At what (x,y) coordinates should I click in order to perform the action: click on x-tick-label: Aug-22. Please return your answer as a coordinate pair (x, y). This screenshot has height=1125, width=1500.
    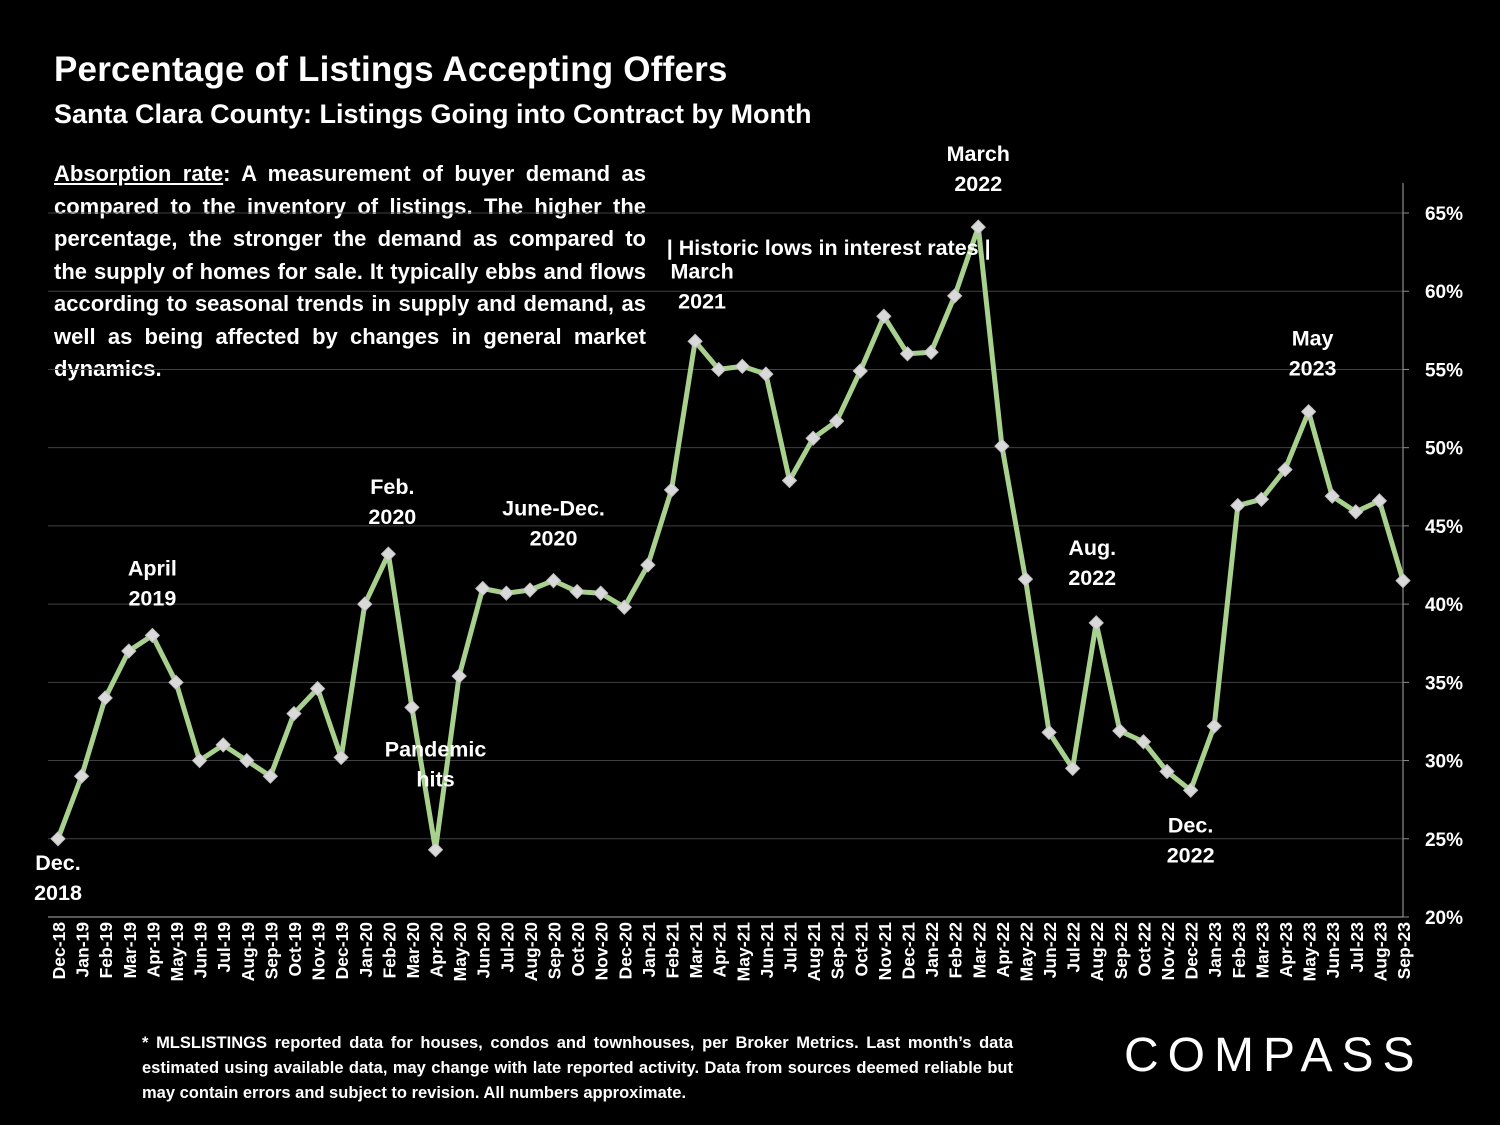
    Looking at the image, I should click on (1097, 952).